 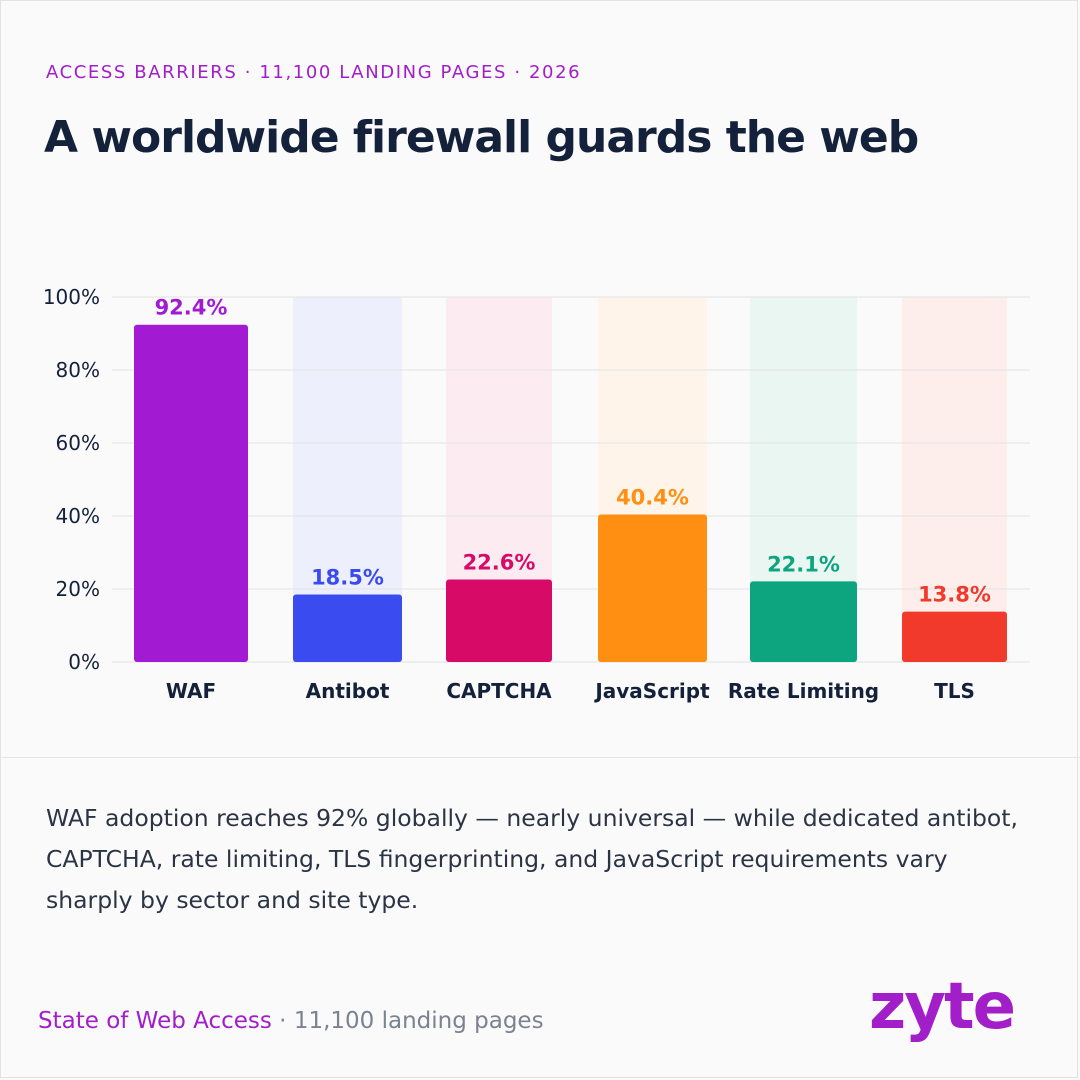 I want to click on section-divider, so click(x=540, y=757).